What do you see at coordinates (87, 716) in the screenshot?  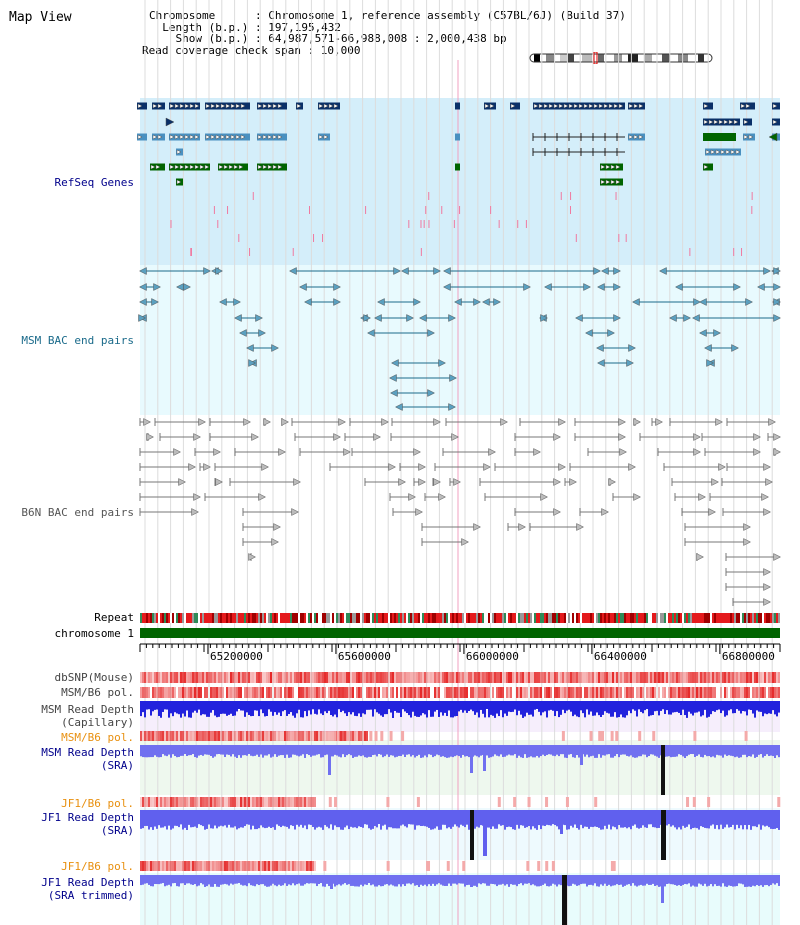 I see `msm-read-depth-capillary-label: MSM Read Depth (Capillary)` at bounding box center [87, 716].